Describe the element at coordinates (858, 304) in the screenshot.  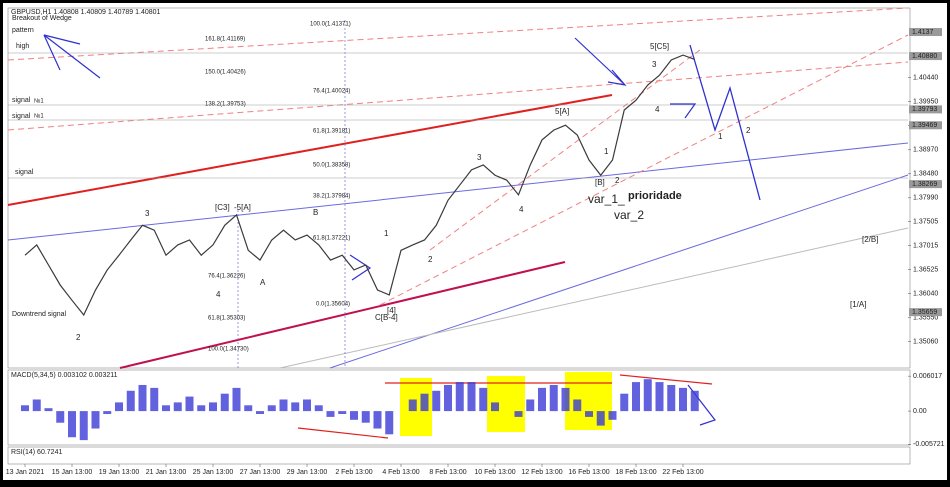
I see `annotation: [1/A]` at that location.